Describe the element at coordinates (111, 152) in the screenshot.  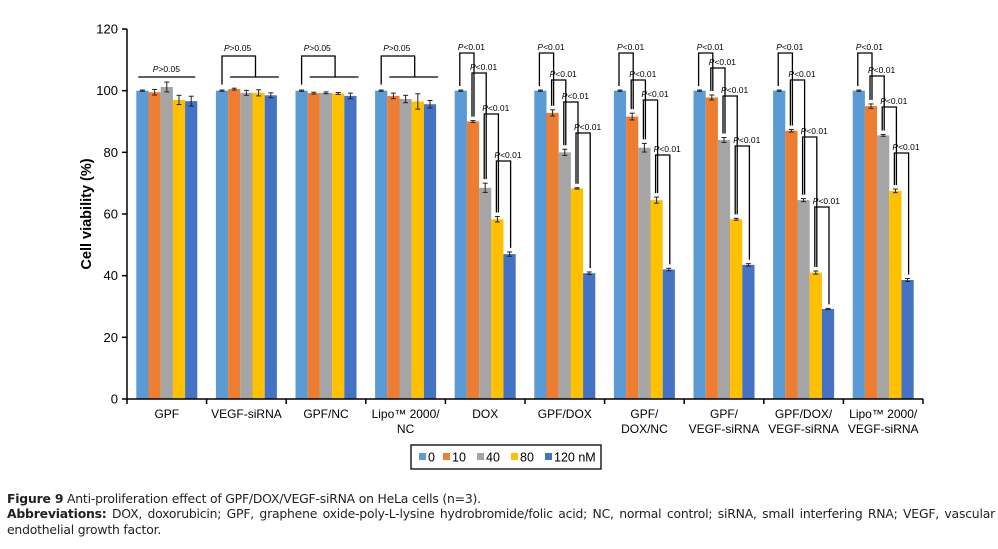
I see `y-tick-label: 80` at that location.